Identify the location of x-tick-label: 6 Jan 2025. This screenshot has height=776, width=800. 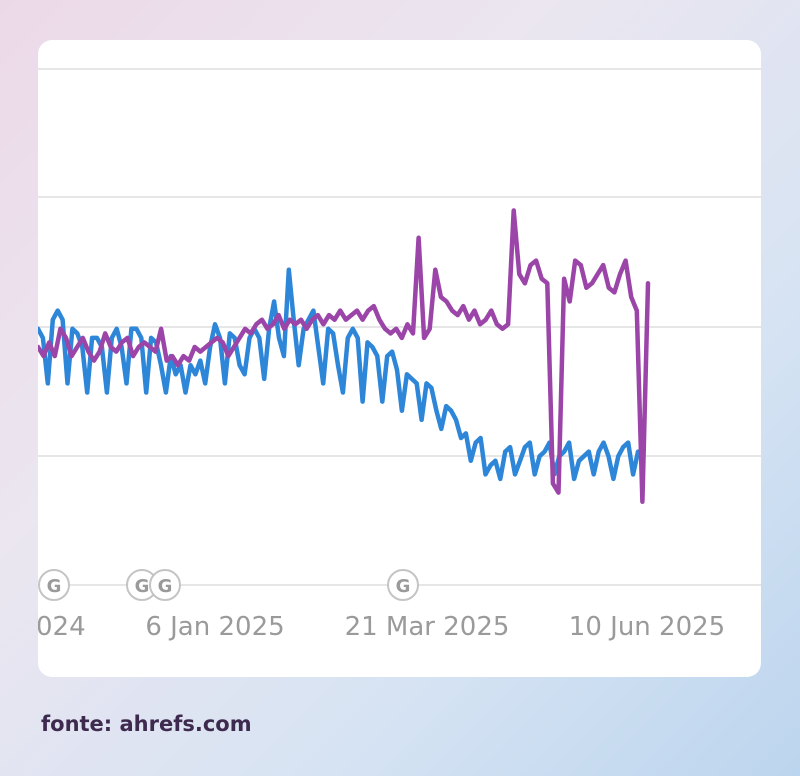
(214, 627).